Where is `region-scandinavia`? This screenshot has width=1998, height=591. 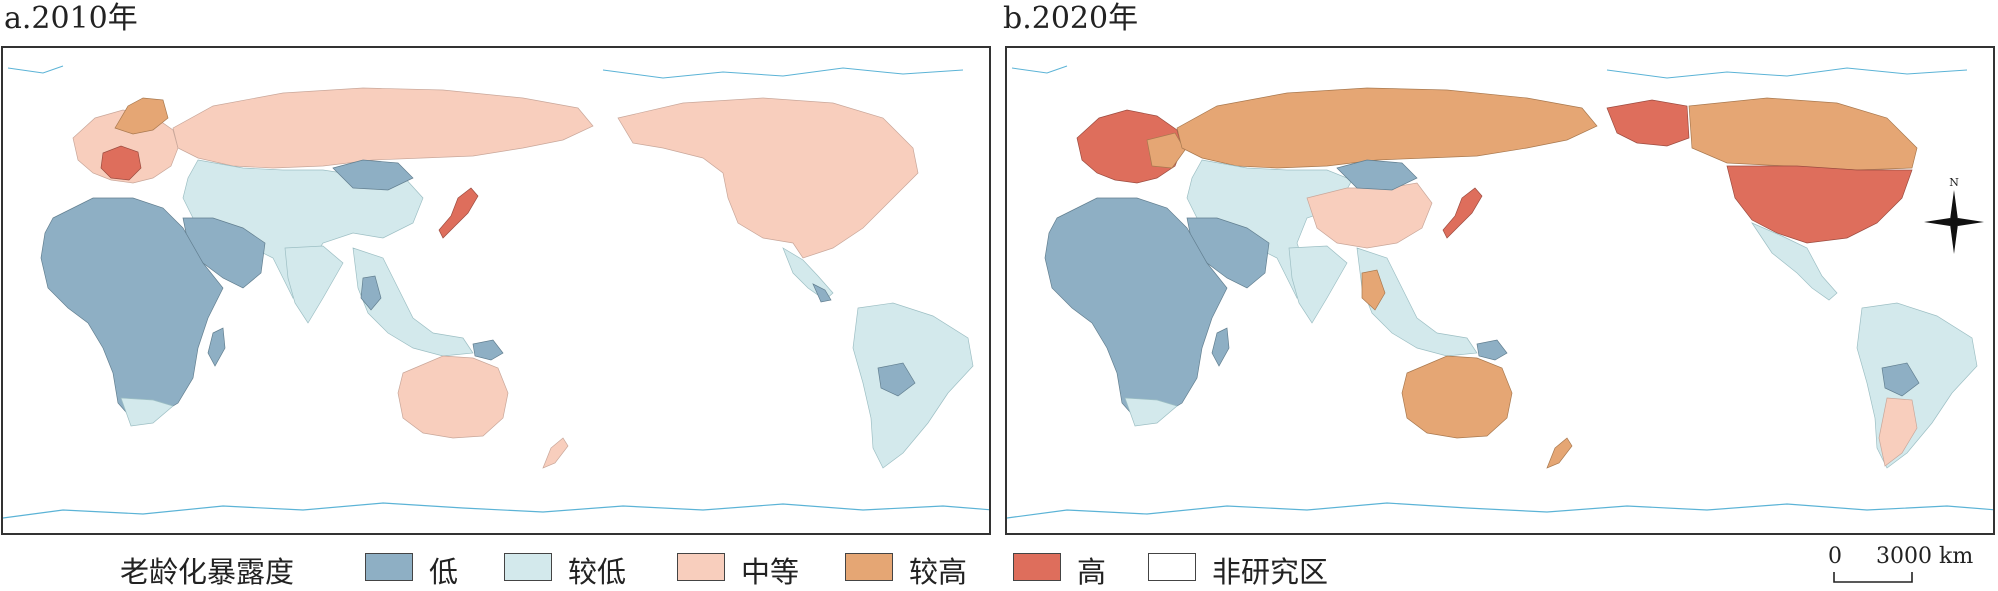
region-scandinavia is located at coordinates (141, 116).